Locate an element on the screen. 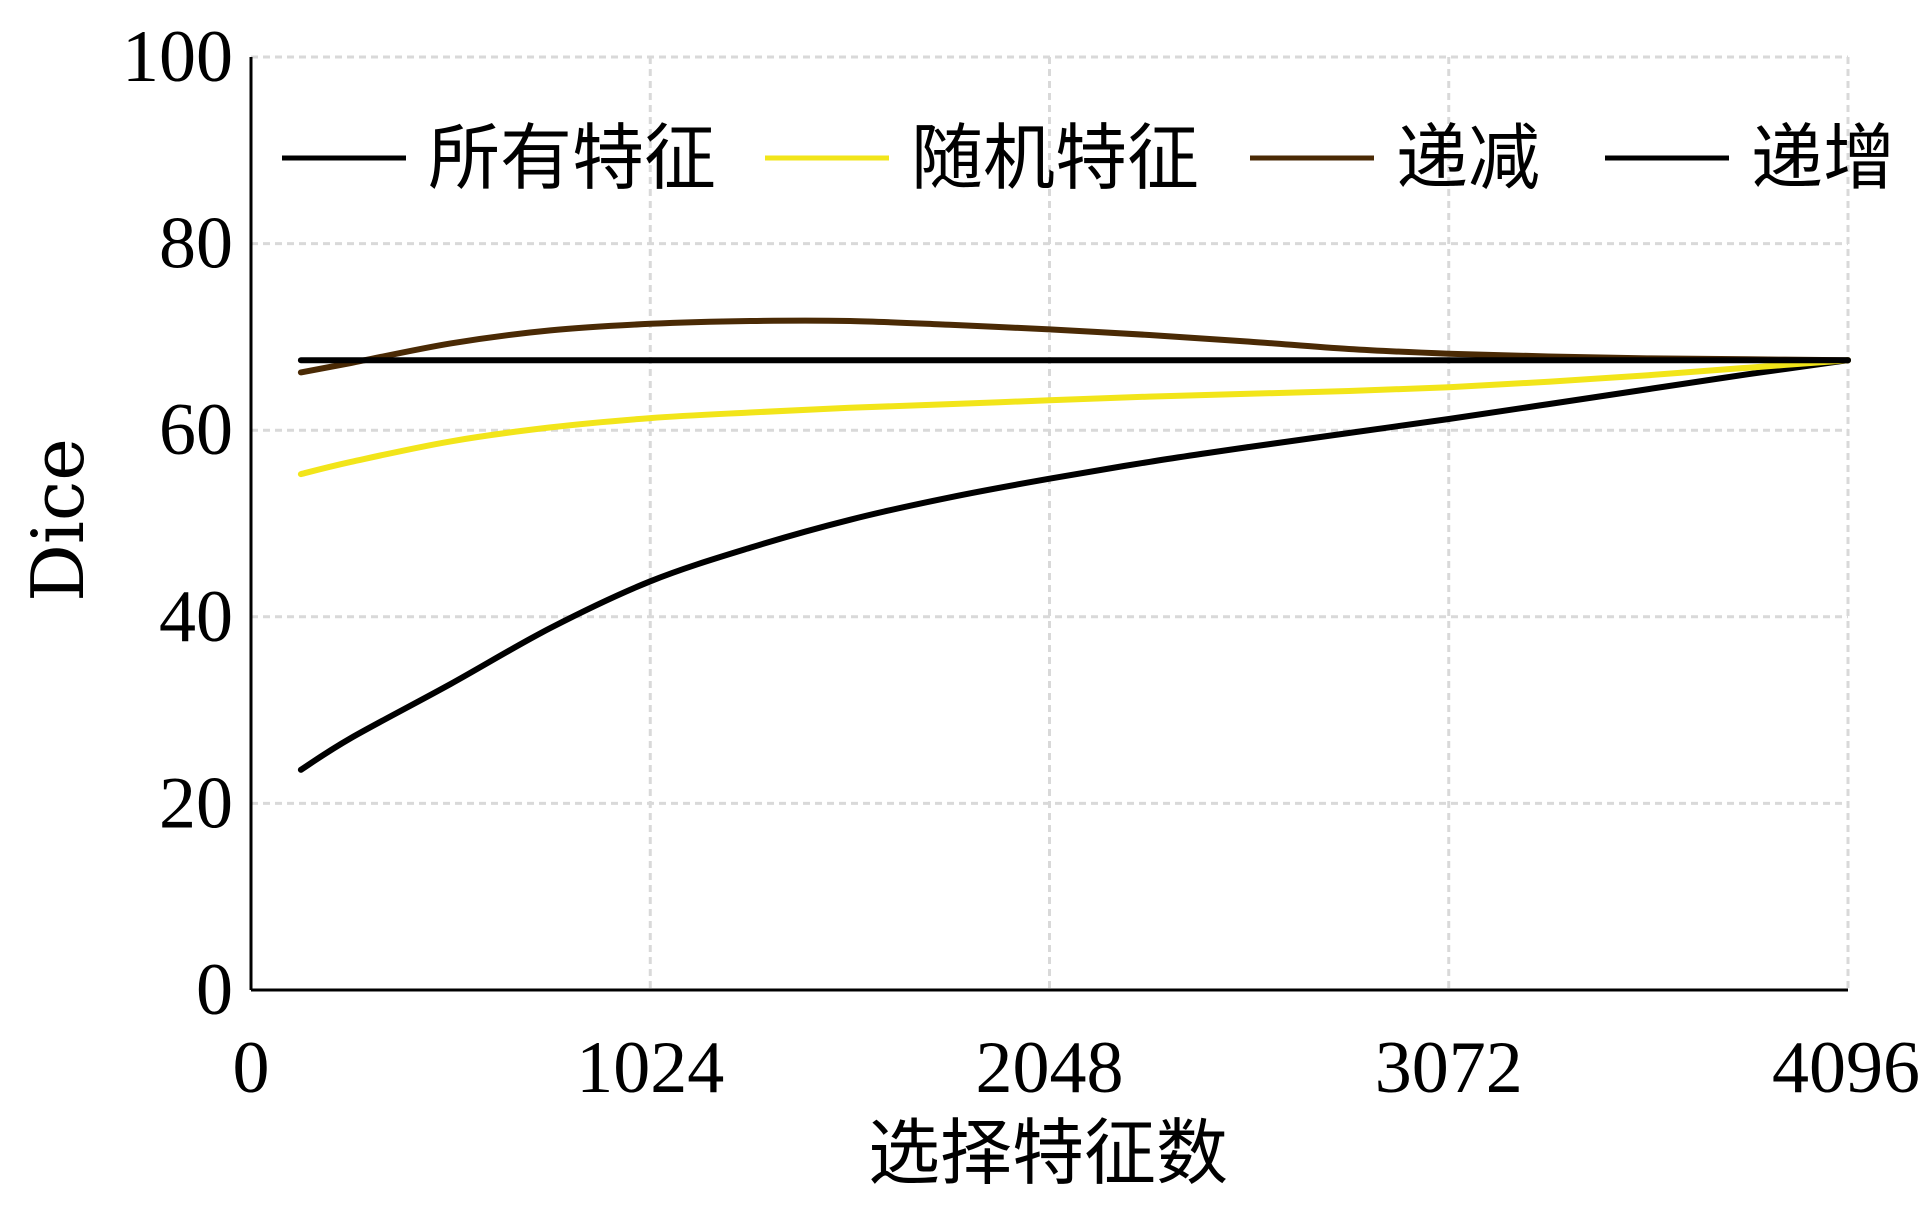 This screenshot has height=1229, width=1925. y-tick-label: 0 is located at coordinates (214, 990).